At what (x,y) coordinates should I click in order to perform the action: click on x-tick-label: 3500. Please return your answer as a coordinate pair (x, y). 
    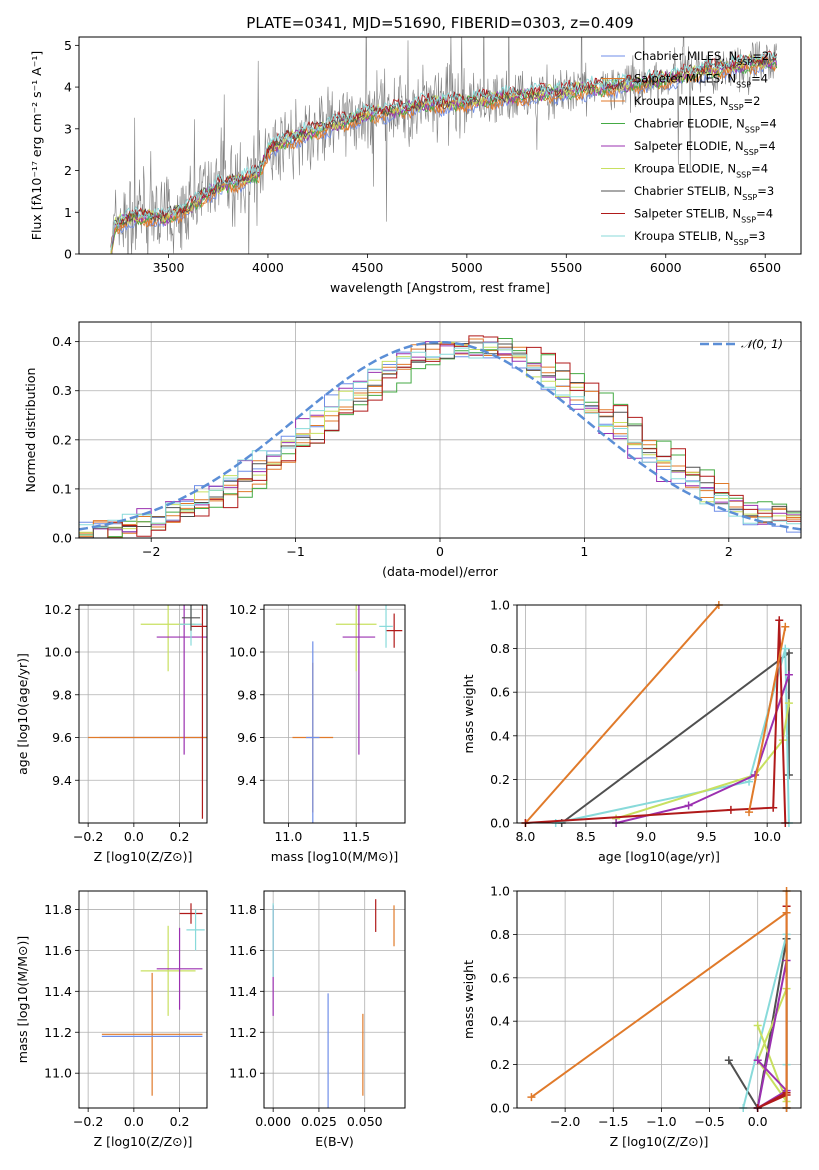
    Looking at the image, I should click on (169, 267).